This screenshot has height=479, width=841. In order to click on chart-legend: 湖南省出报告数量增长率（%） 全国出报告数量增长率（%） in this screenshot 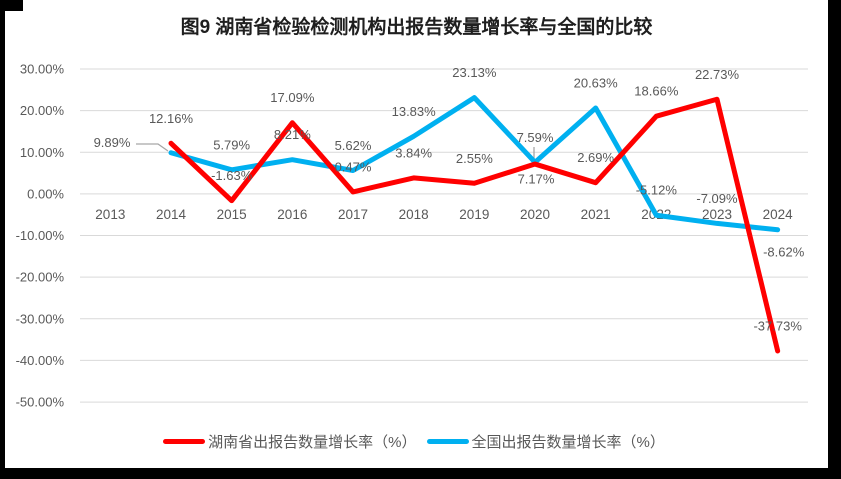, I will do `click(414, 441)`.